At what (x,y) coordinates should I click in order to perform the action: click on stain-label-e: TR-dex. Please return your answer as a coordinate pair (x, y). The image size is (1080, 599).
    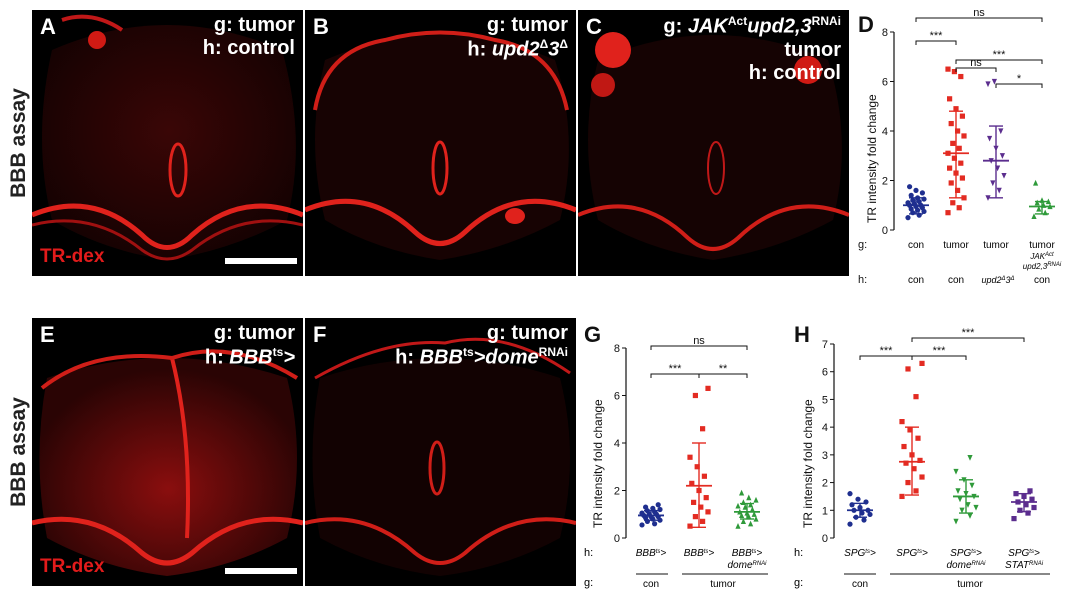
    Looking at the image, I should click on (72, 566).